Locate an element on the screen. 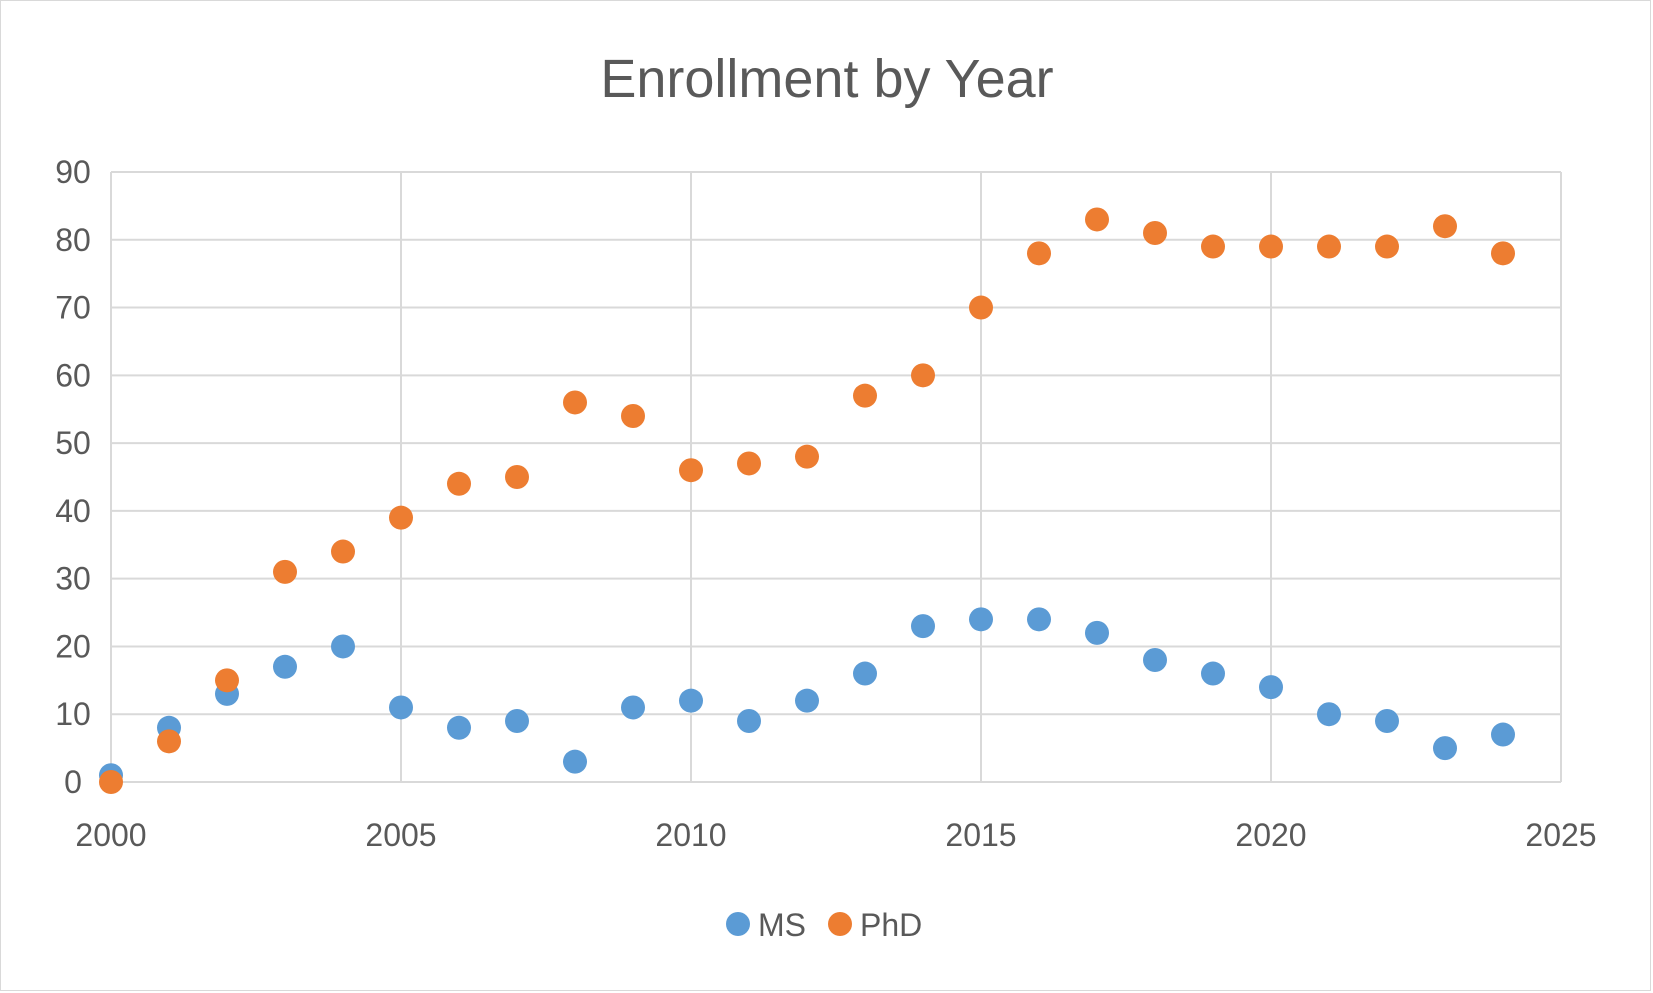  legend-label-phd: PhD is located at coordinates (891, 925).